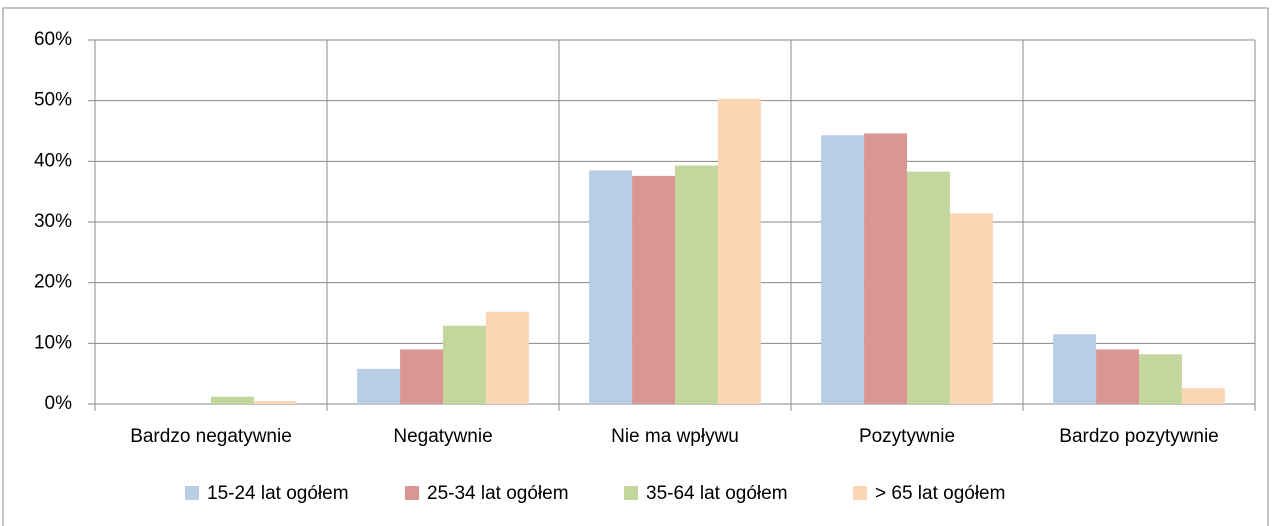 The height and width of the screenshot is (526, 1272). What do you see at coordinates (1138, 436) in the screenshot?
I see `x-tick-label: Bardzo pozytywnie` at bounding box center [1138, 436].